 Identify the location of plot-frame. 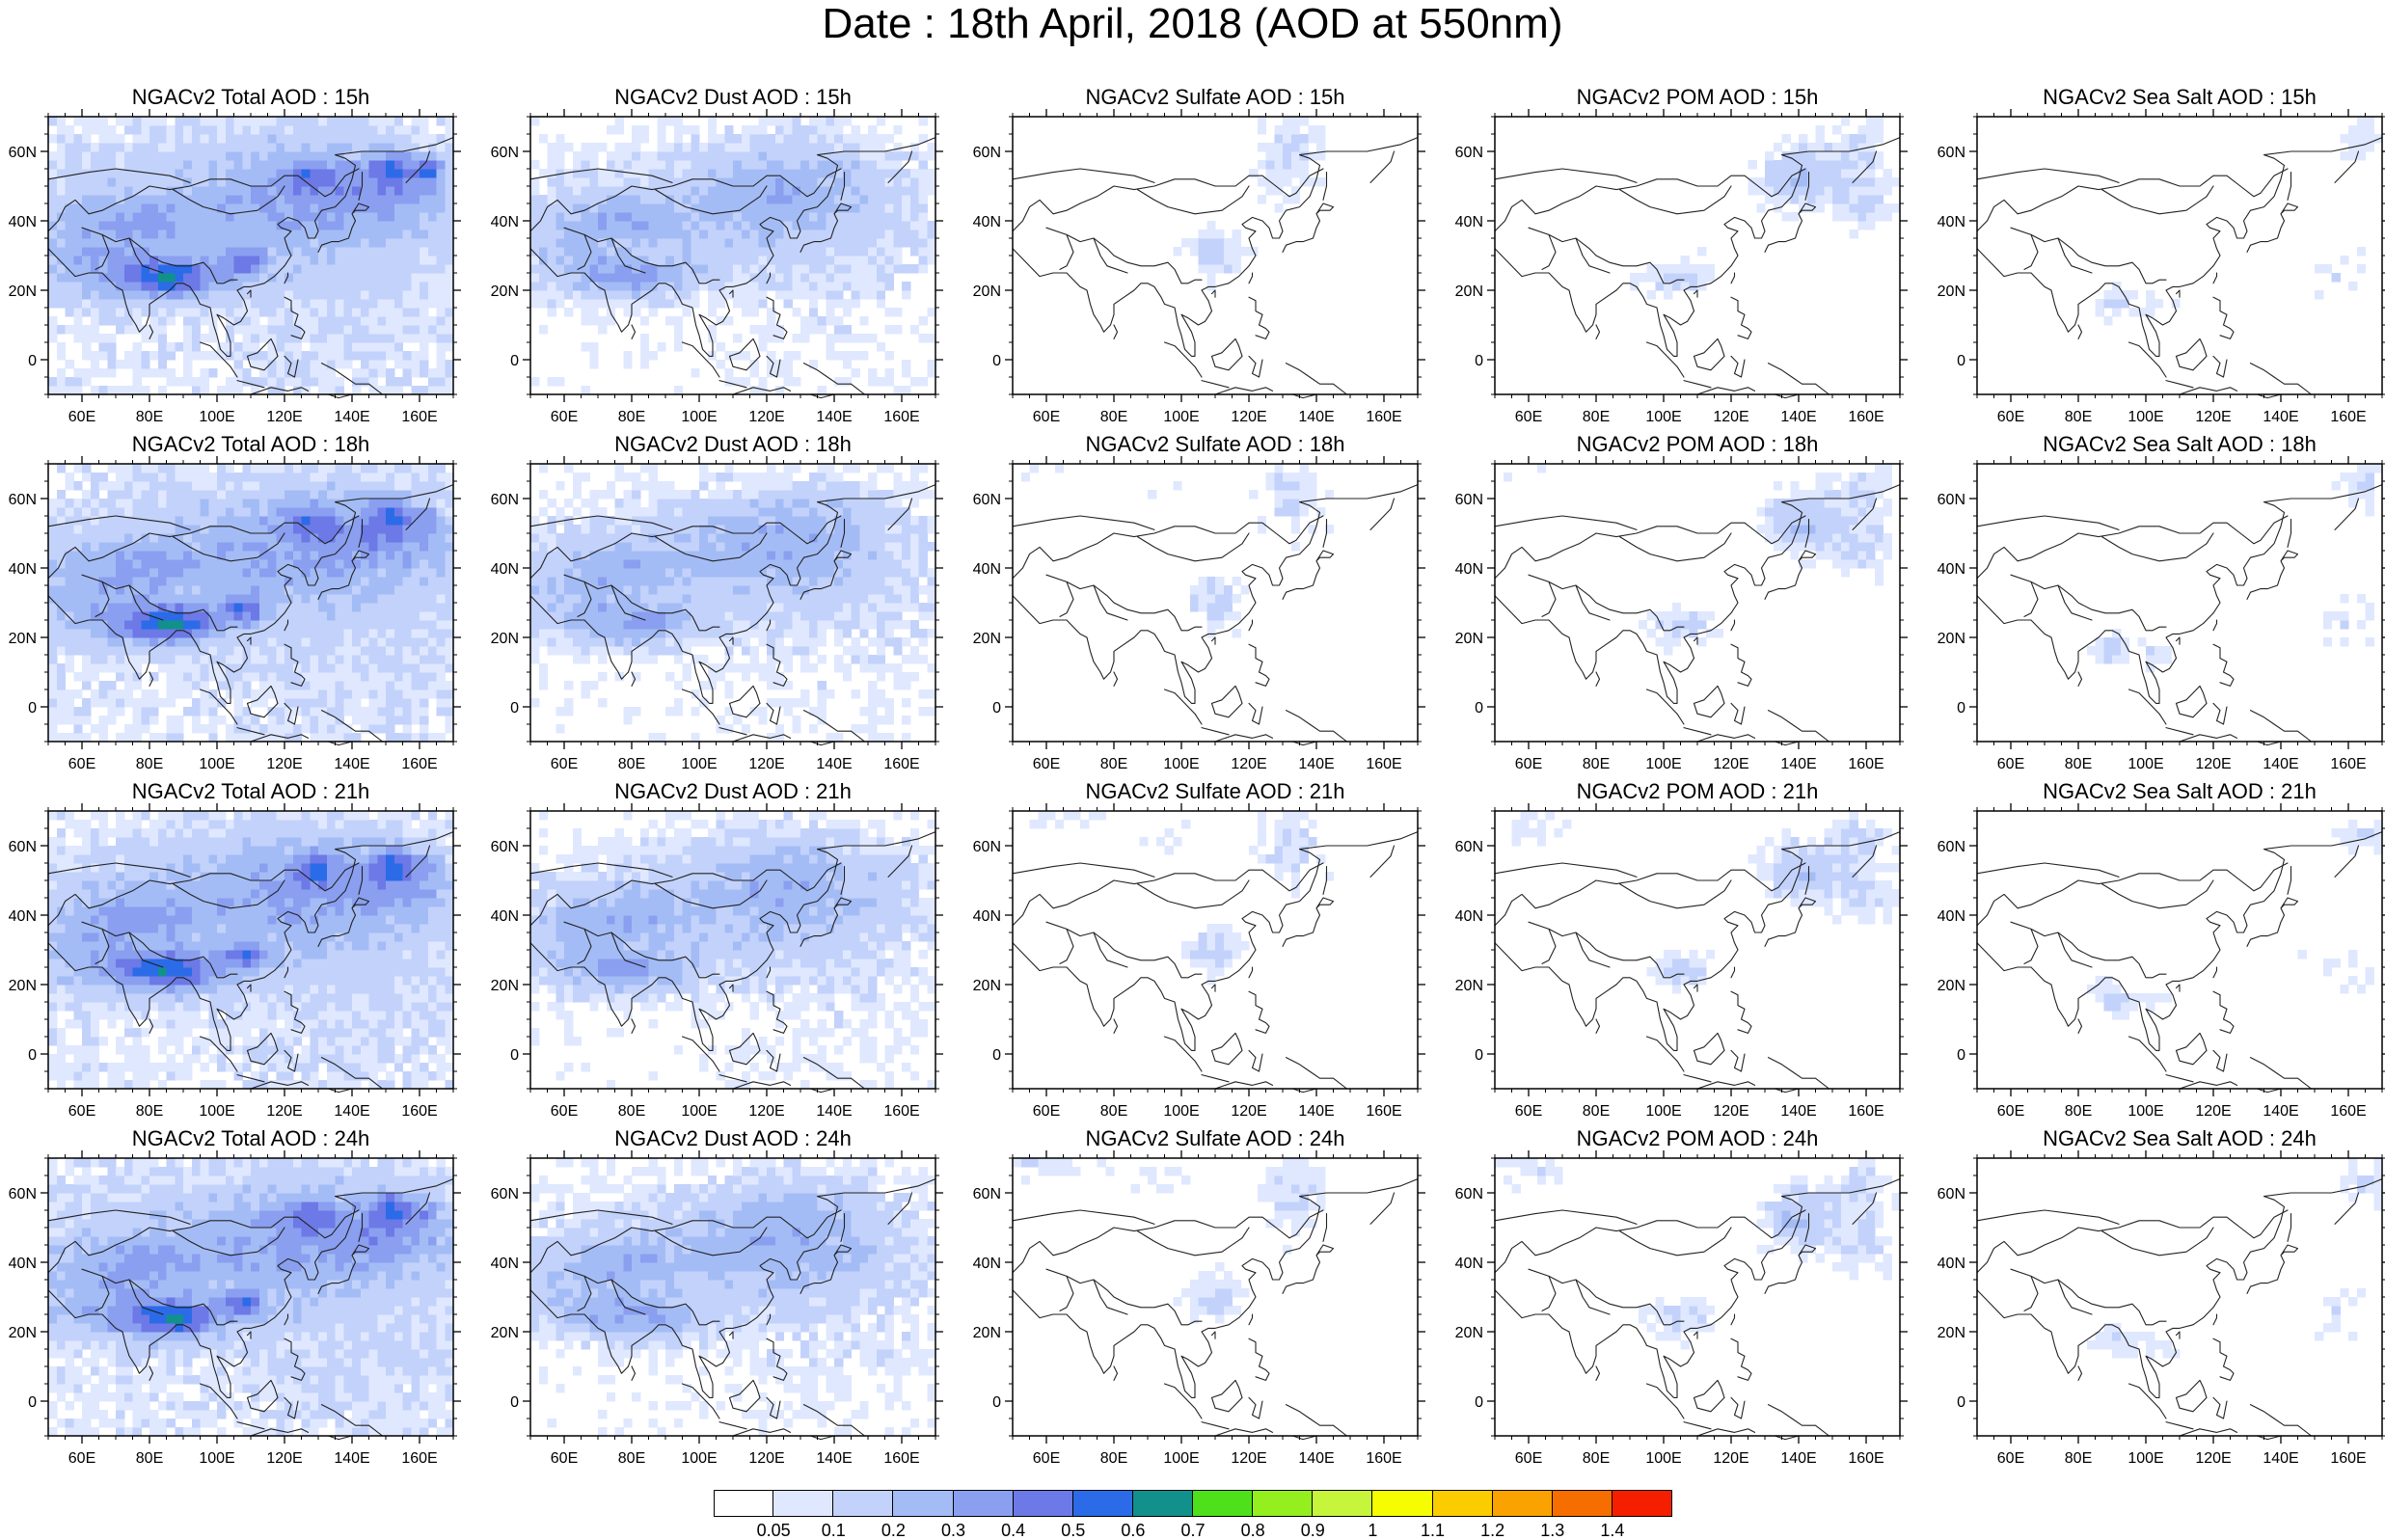
(2179, 950).